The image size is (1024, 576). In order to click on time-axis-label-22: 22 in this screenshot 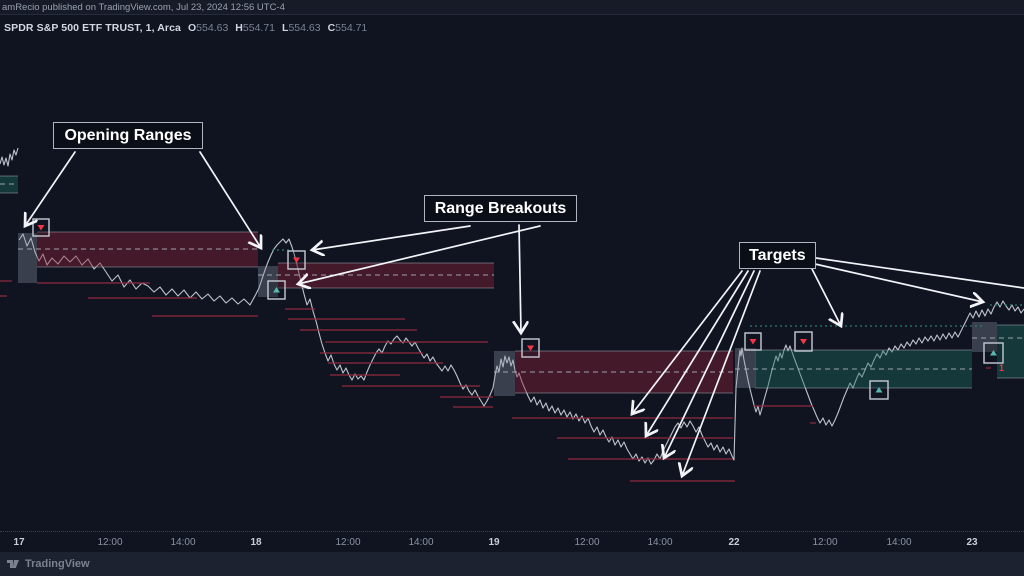, I will do `click(734, 542)`.